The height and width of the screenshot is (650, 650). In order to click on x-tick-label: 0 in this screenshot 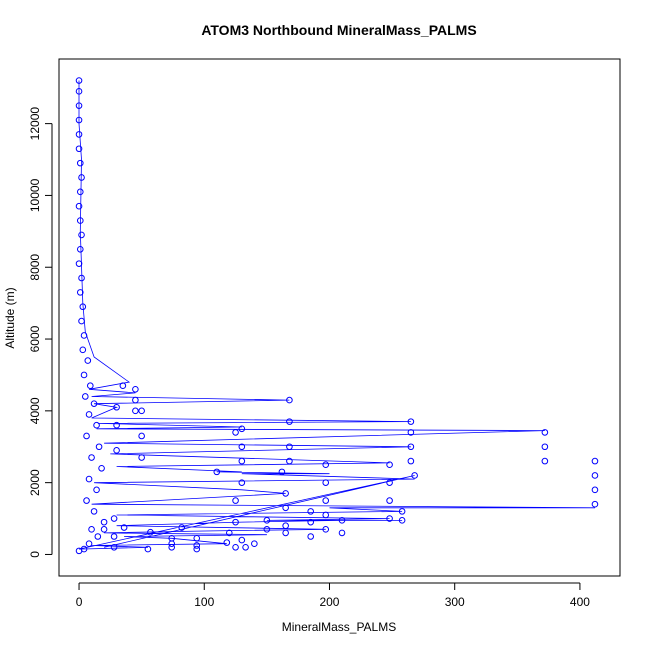, I will do `click(79, 602)`.